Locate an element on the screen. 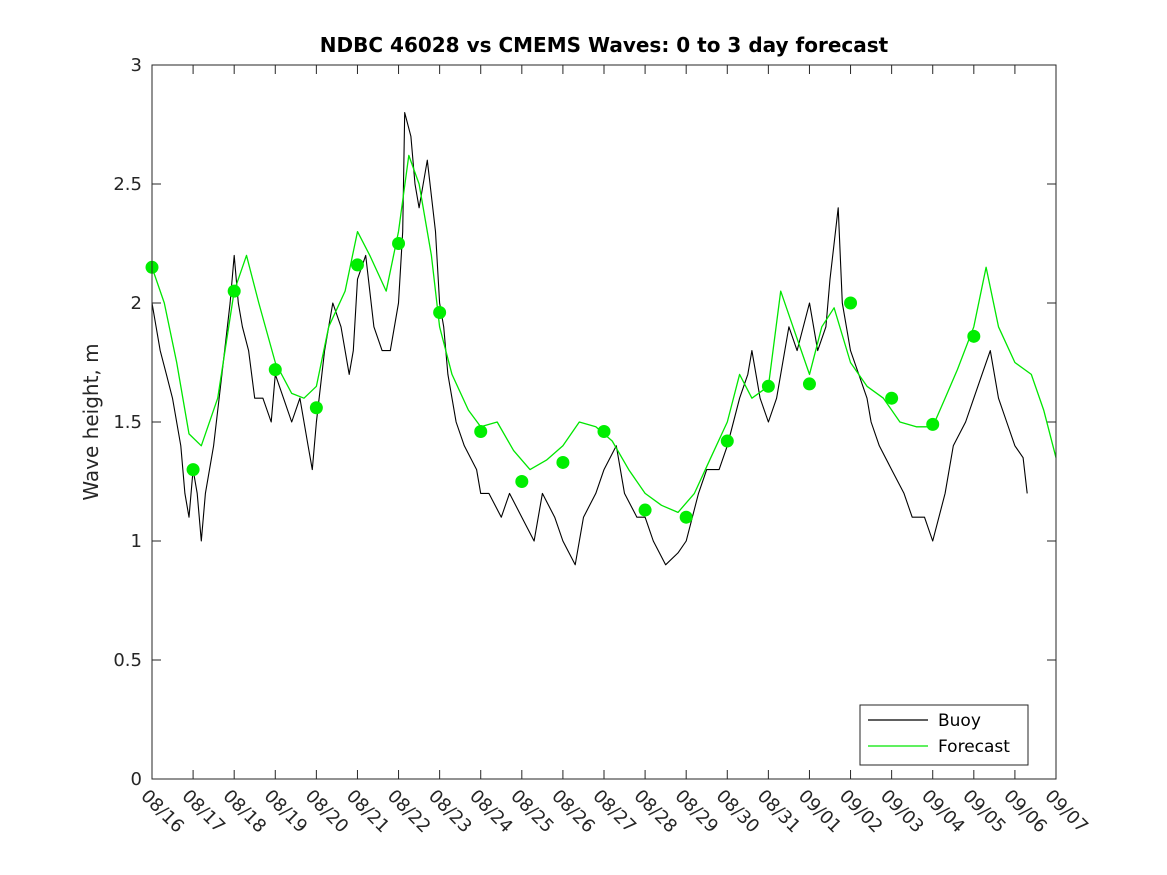 This screenshot has width=1167, height=875. x-tick-label: 09/06 is located at coordinates (1025, 812).